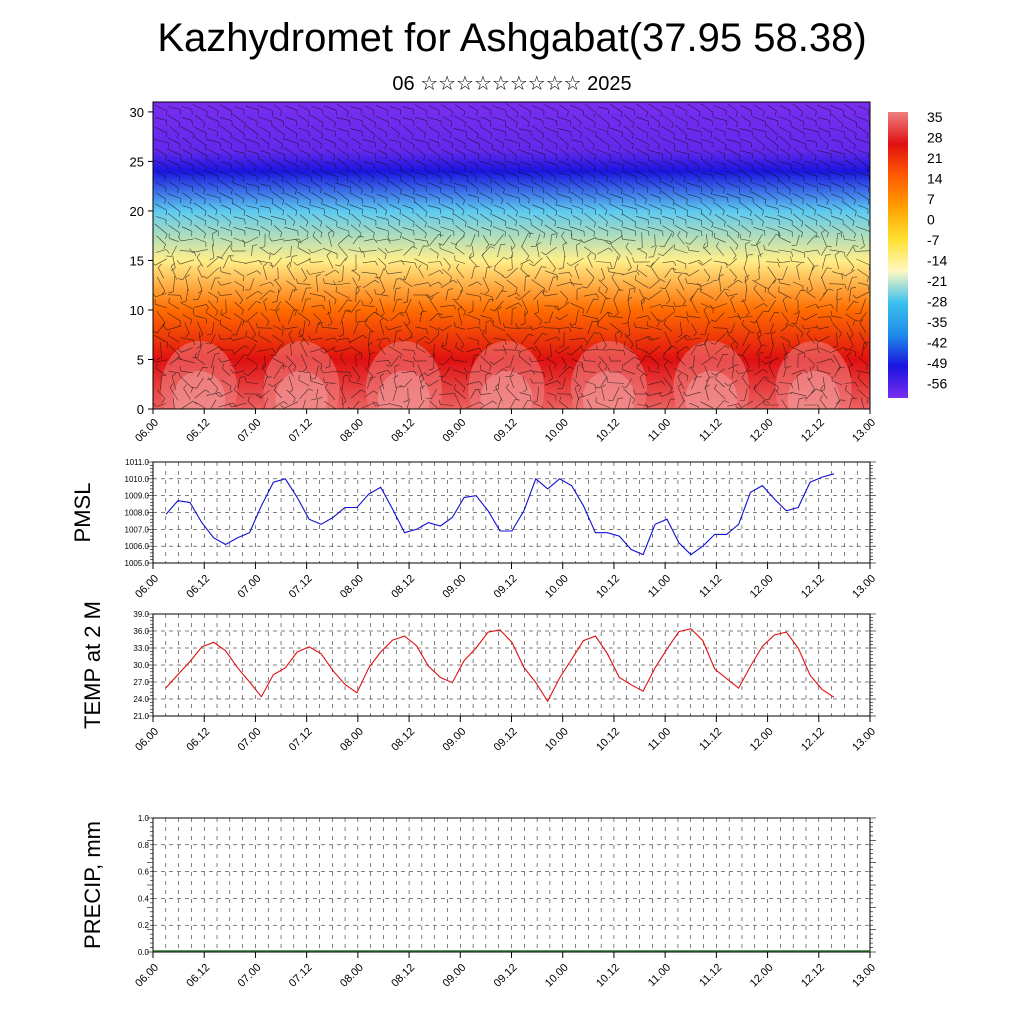  Describe the element at coordinates (140, 409) in the screenshot. I see `height-tick-label: 0` at that location.